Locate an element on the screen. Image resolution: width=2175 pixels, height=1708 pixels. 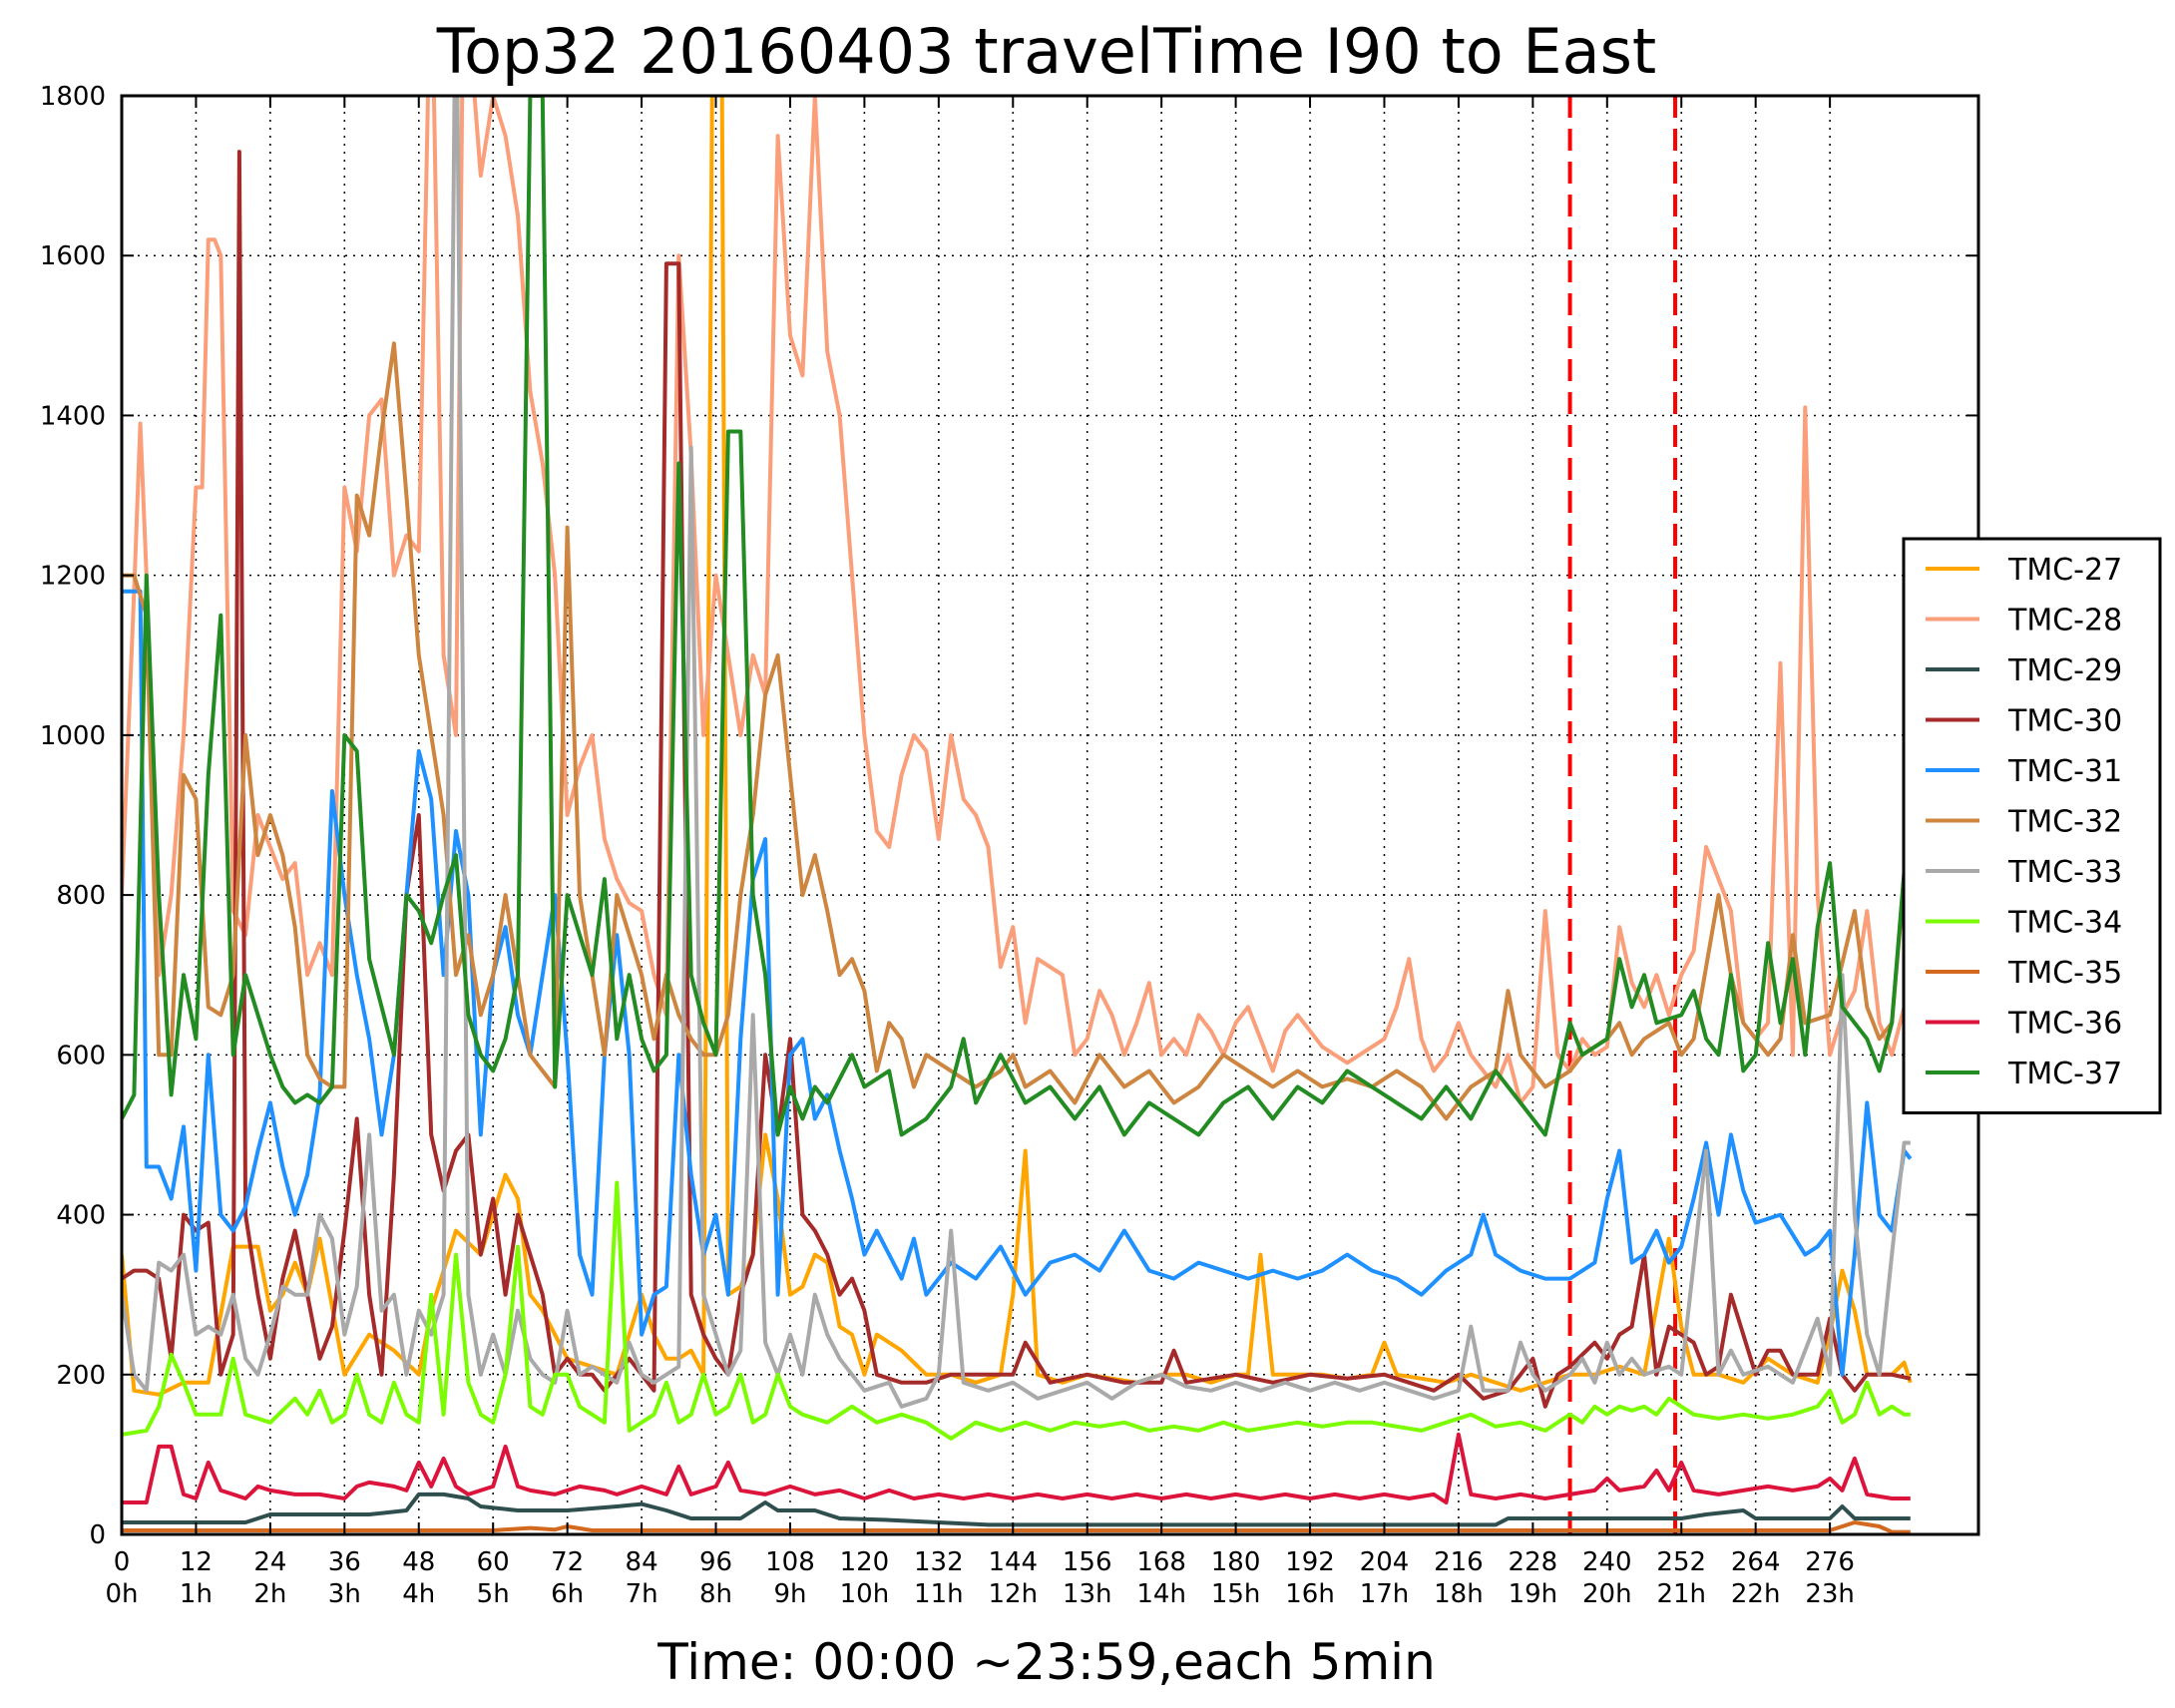
x-tick-label: 216 is located at coordinates (1459, 1562).